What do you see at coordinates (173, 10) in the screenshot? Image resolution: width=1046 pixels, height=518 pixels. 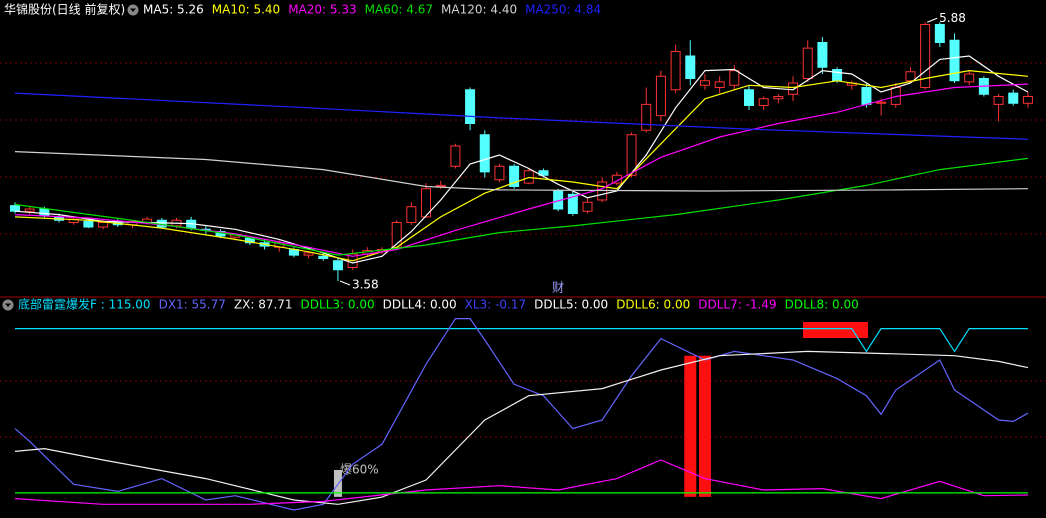 I see `legend-entry: MA5: 5.26` at bounding box center [173, 10].